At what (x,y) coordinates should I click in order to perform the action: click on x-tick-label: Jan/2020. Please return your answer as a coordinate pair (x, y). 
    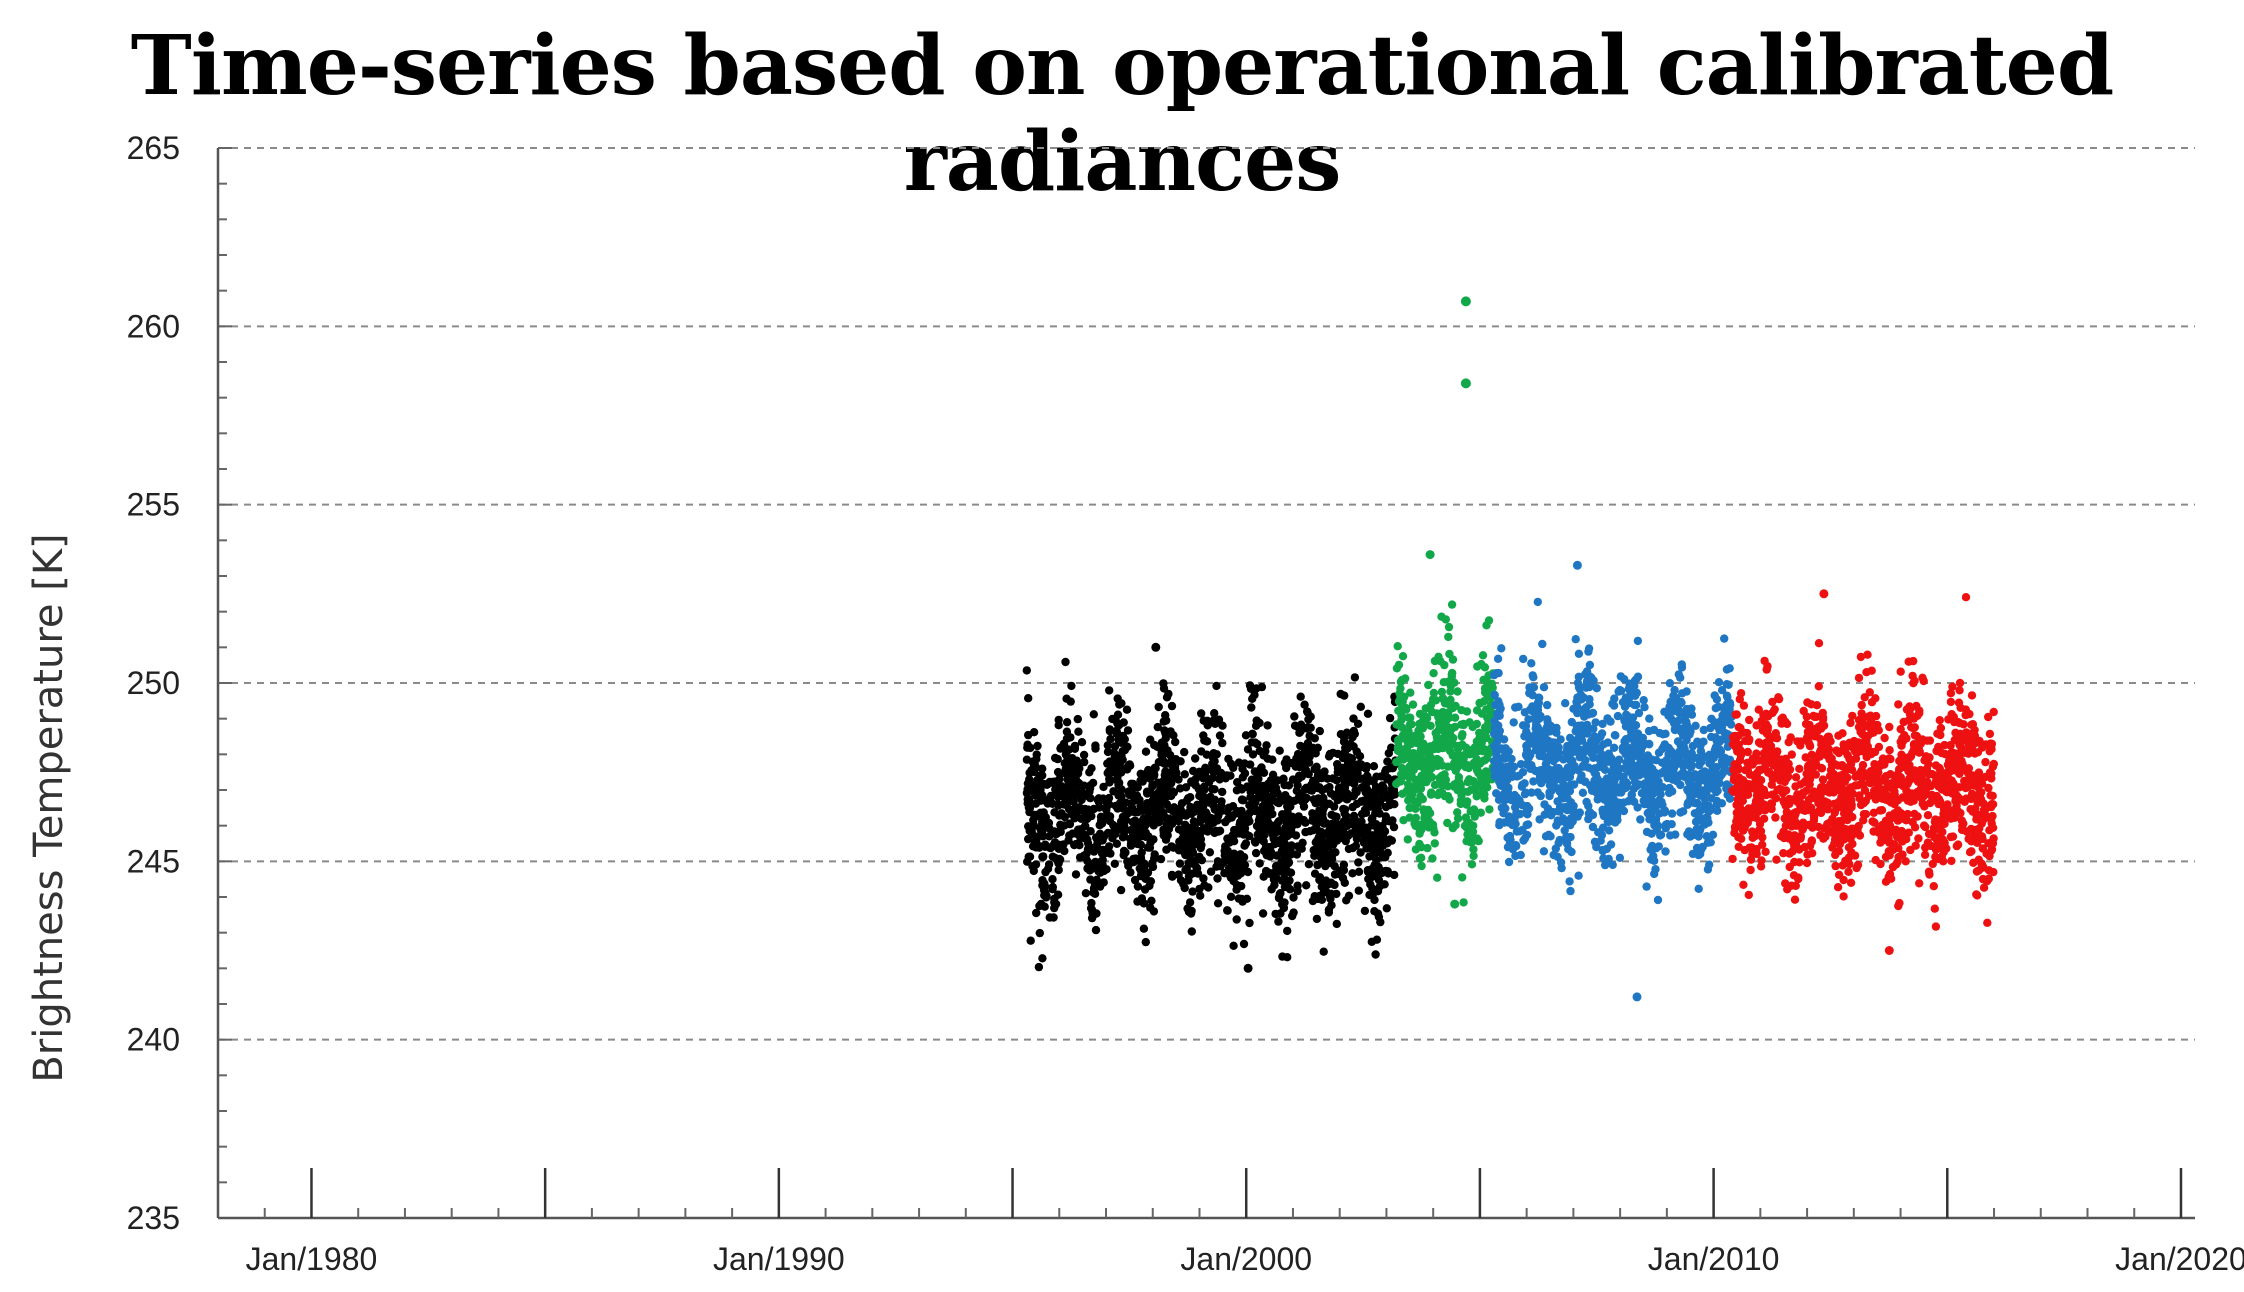
    Looking at the image, I should click on (2179, 1259).